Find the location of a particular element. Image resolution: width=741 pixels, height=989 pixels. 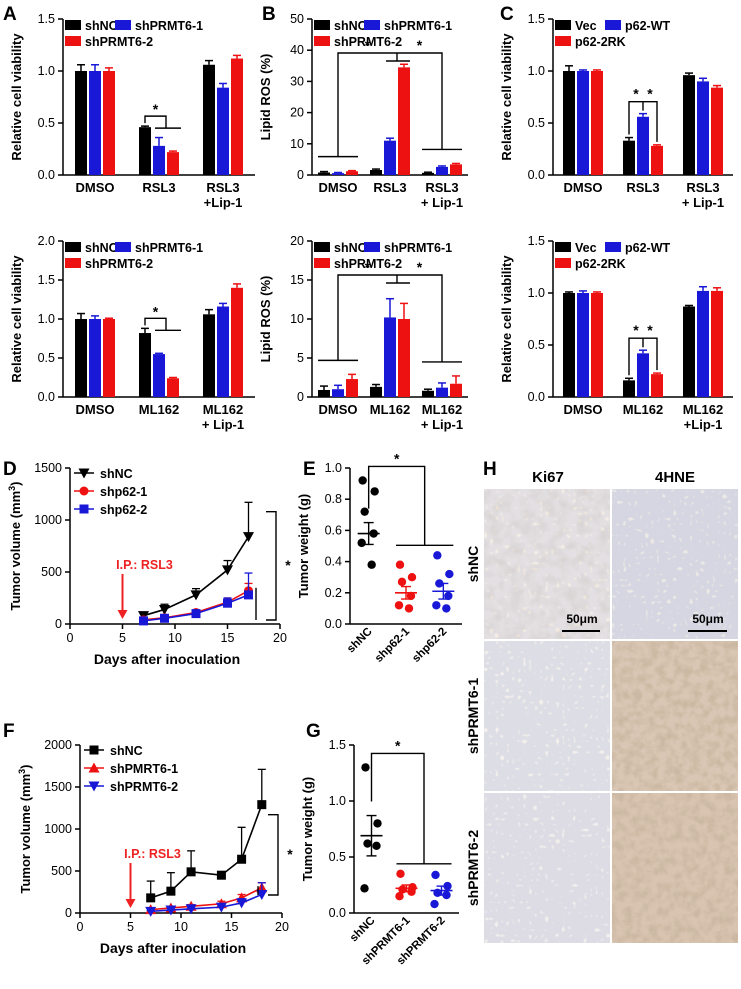

ihc-image-shprmt6-1-ki67 is located at coordinates (547, 716).